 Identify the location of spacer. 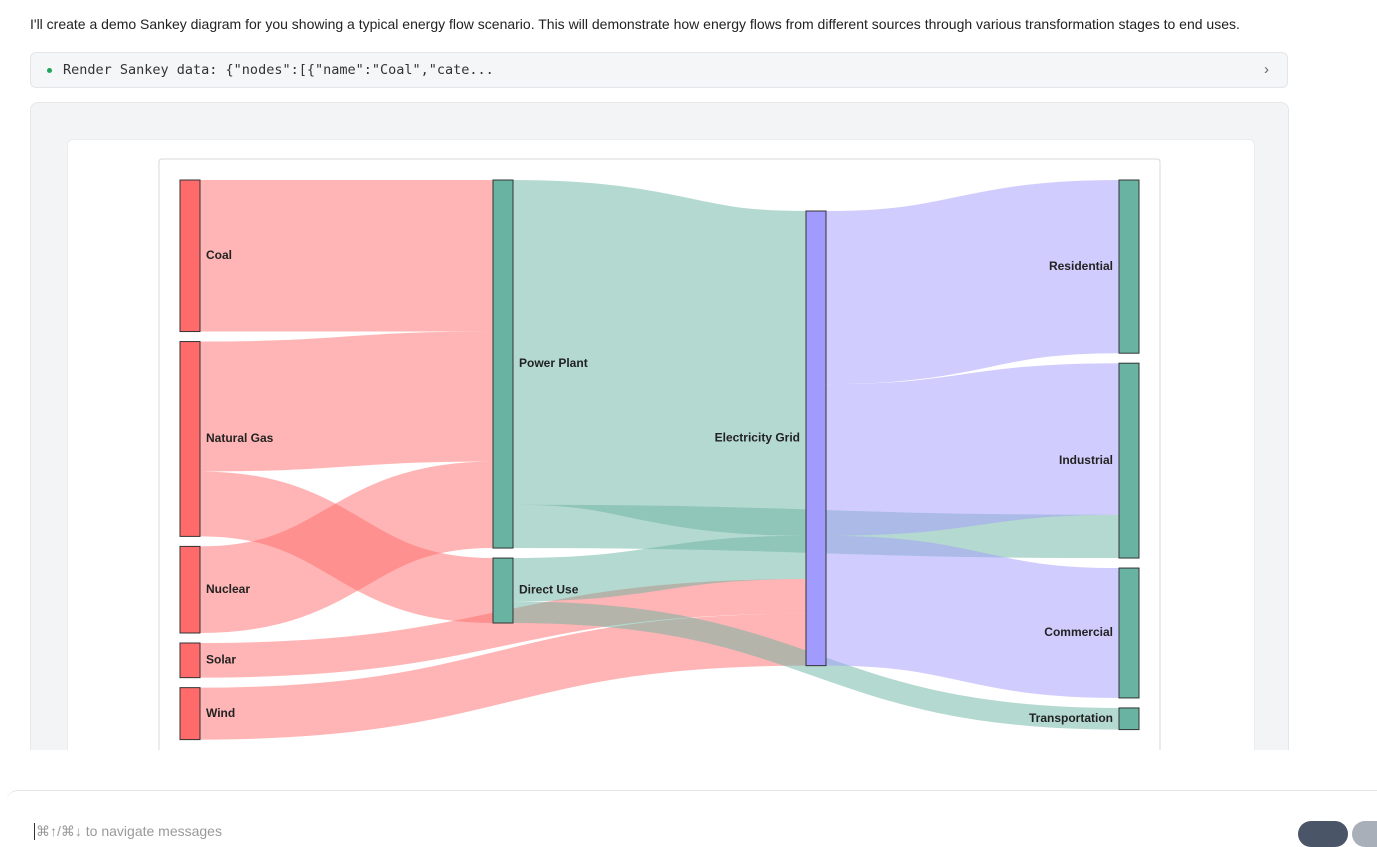
(688, 770).